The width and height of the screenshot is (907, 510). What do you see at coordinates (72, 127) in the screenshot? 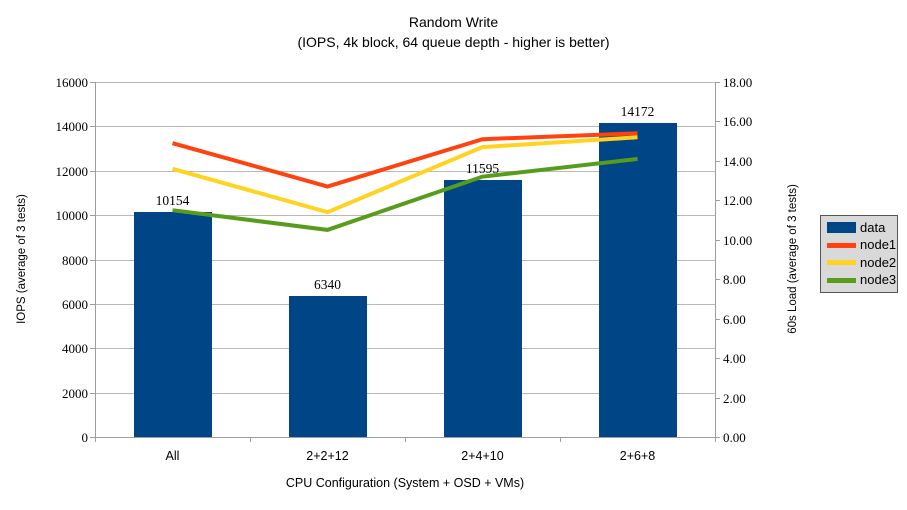
I see `left-axis-tick-label: 14000` at bounding box center [72, 127].